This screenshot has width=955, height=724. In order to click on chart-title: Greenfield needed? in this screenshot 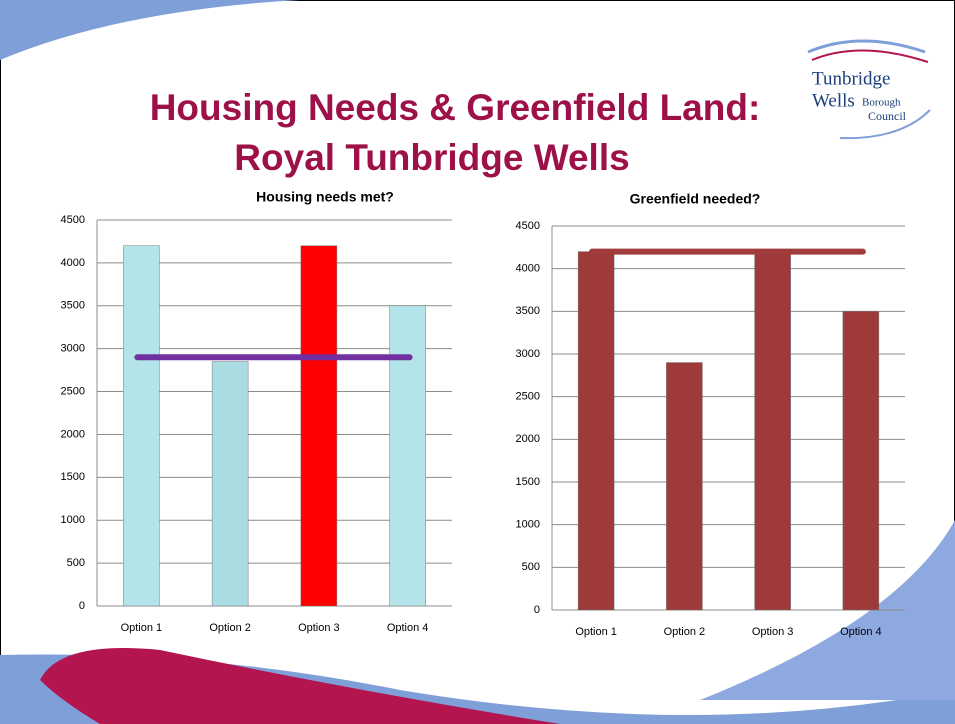, I will do `click(695, 199)`.